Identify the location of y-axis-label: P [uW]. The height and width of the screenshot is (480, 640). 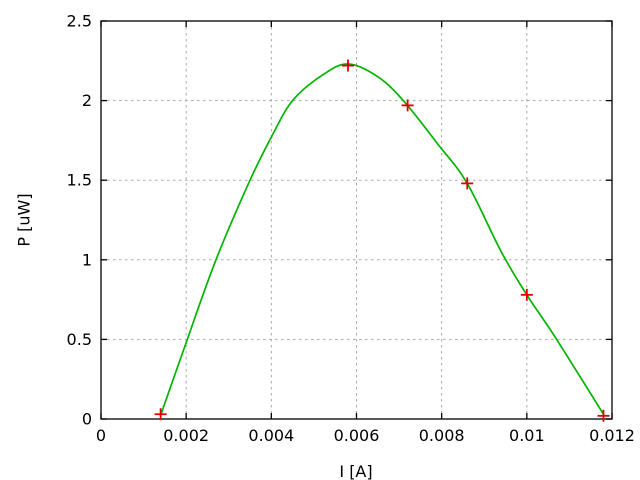
(24, 220).